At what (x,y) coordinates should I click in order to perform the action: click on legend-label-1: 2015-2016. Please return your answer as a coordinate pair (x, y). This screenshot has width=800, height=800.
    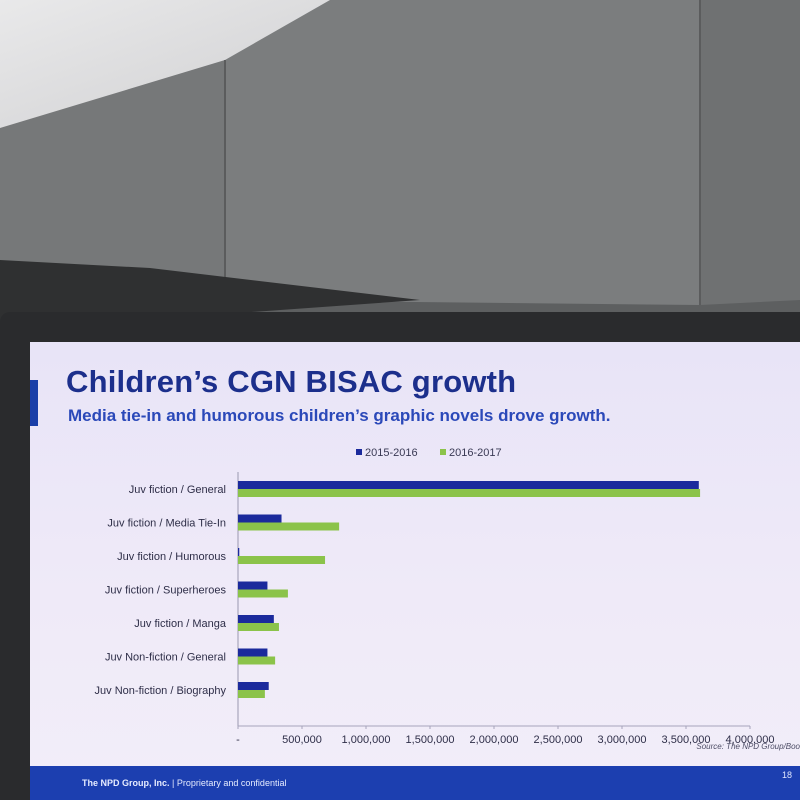
    Looking at the image, I should click on (391, 453).